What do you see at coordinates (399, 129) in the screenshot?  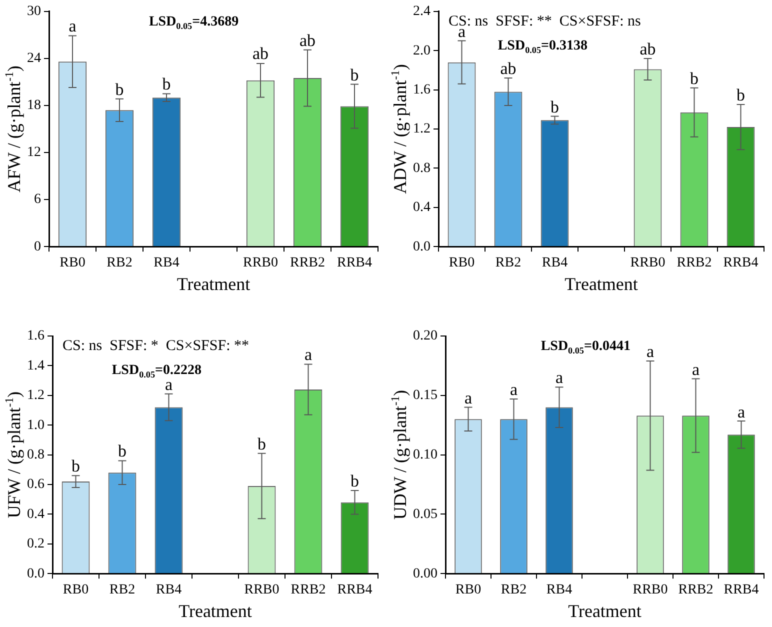 I see `y-axis-title: ADW / (g·plant-1)` at bounding box center [399, 129].